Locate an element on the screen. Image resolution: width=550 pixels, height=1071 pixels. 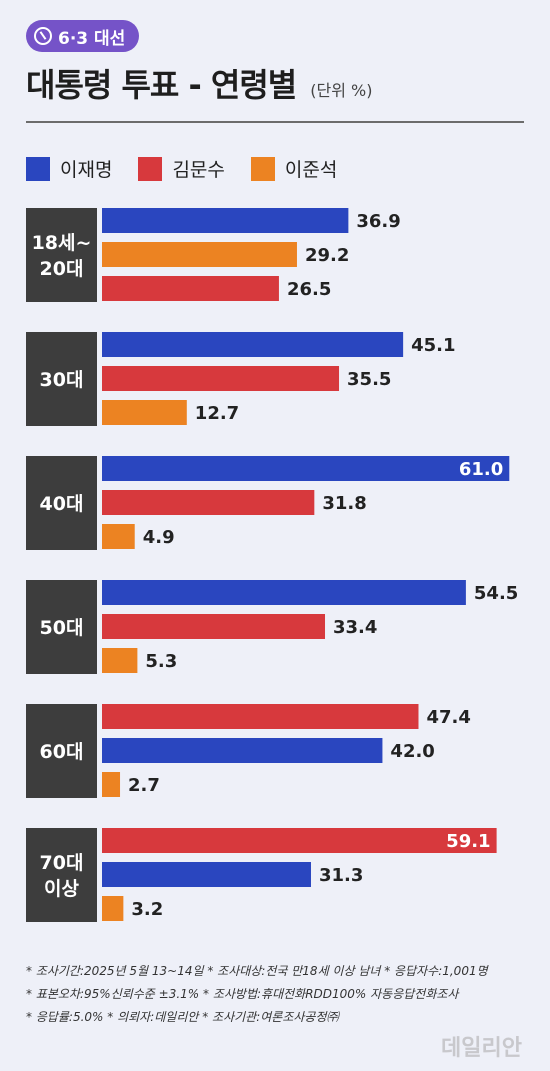
header: 대통령 투표 - 연령별 (단위 %) is located at coordinates (199, 83).